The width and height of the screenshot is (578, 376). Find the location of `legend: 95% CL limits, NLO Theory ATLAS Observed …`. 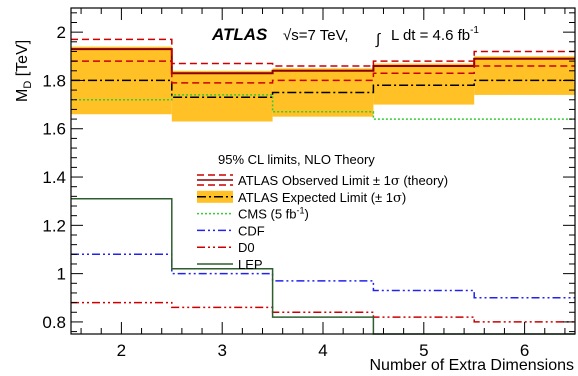

legend: 95% CL limits, NLO Theory ATLAS Observed … is located at coordinates (322, 212).